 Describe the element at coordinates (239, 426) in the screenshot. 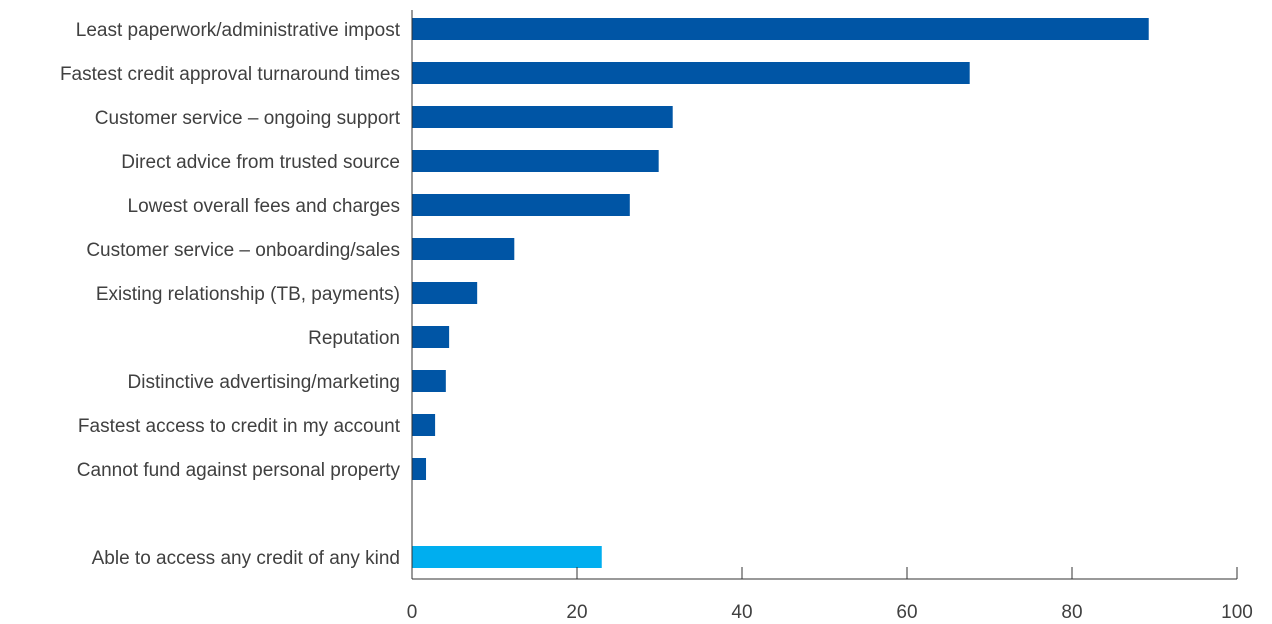

I see `category-label-9: Fastest access to credit in my account` at that location.